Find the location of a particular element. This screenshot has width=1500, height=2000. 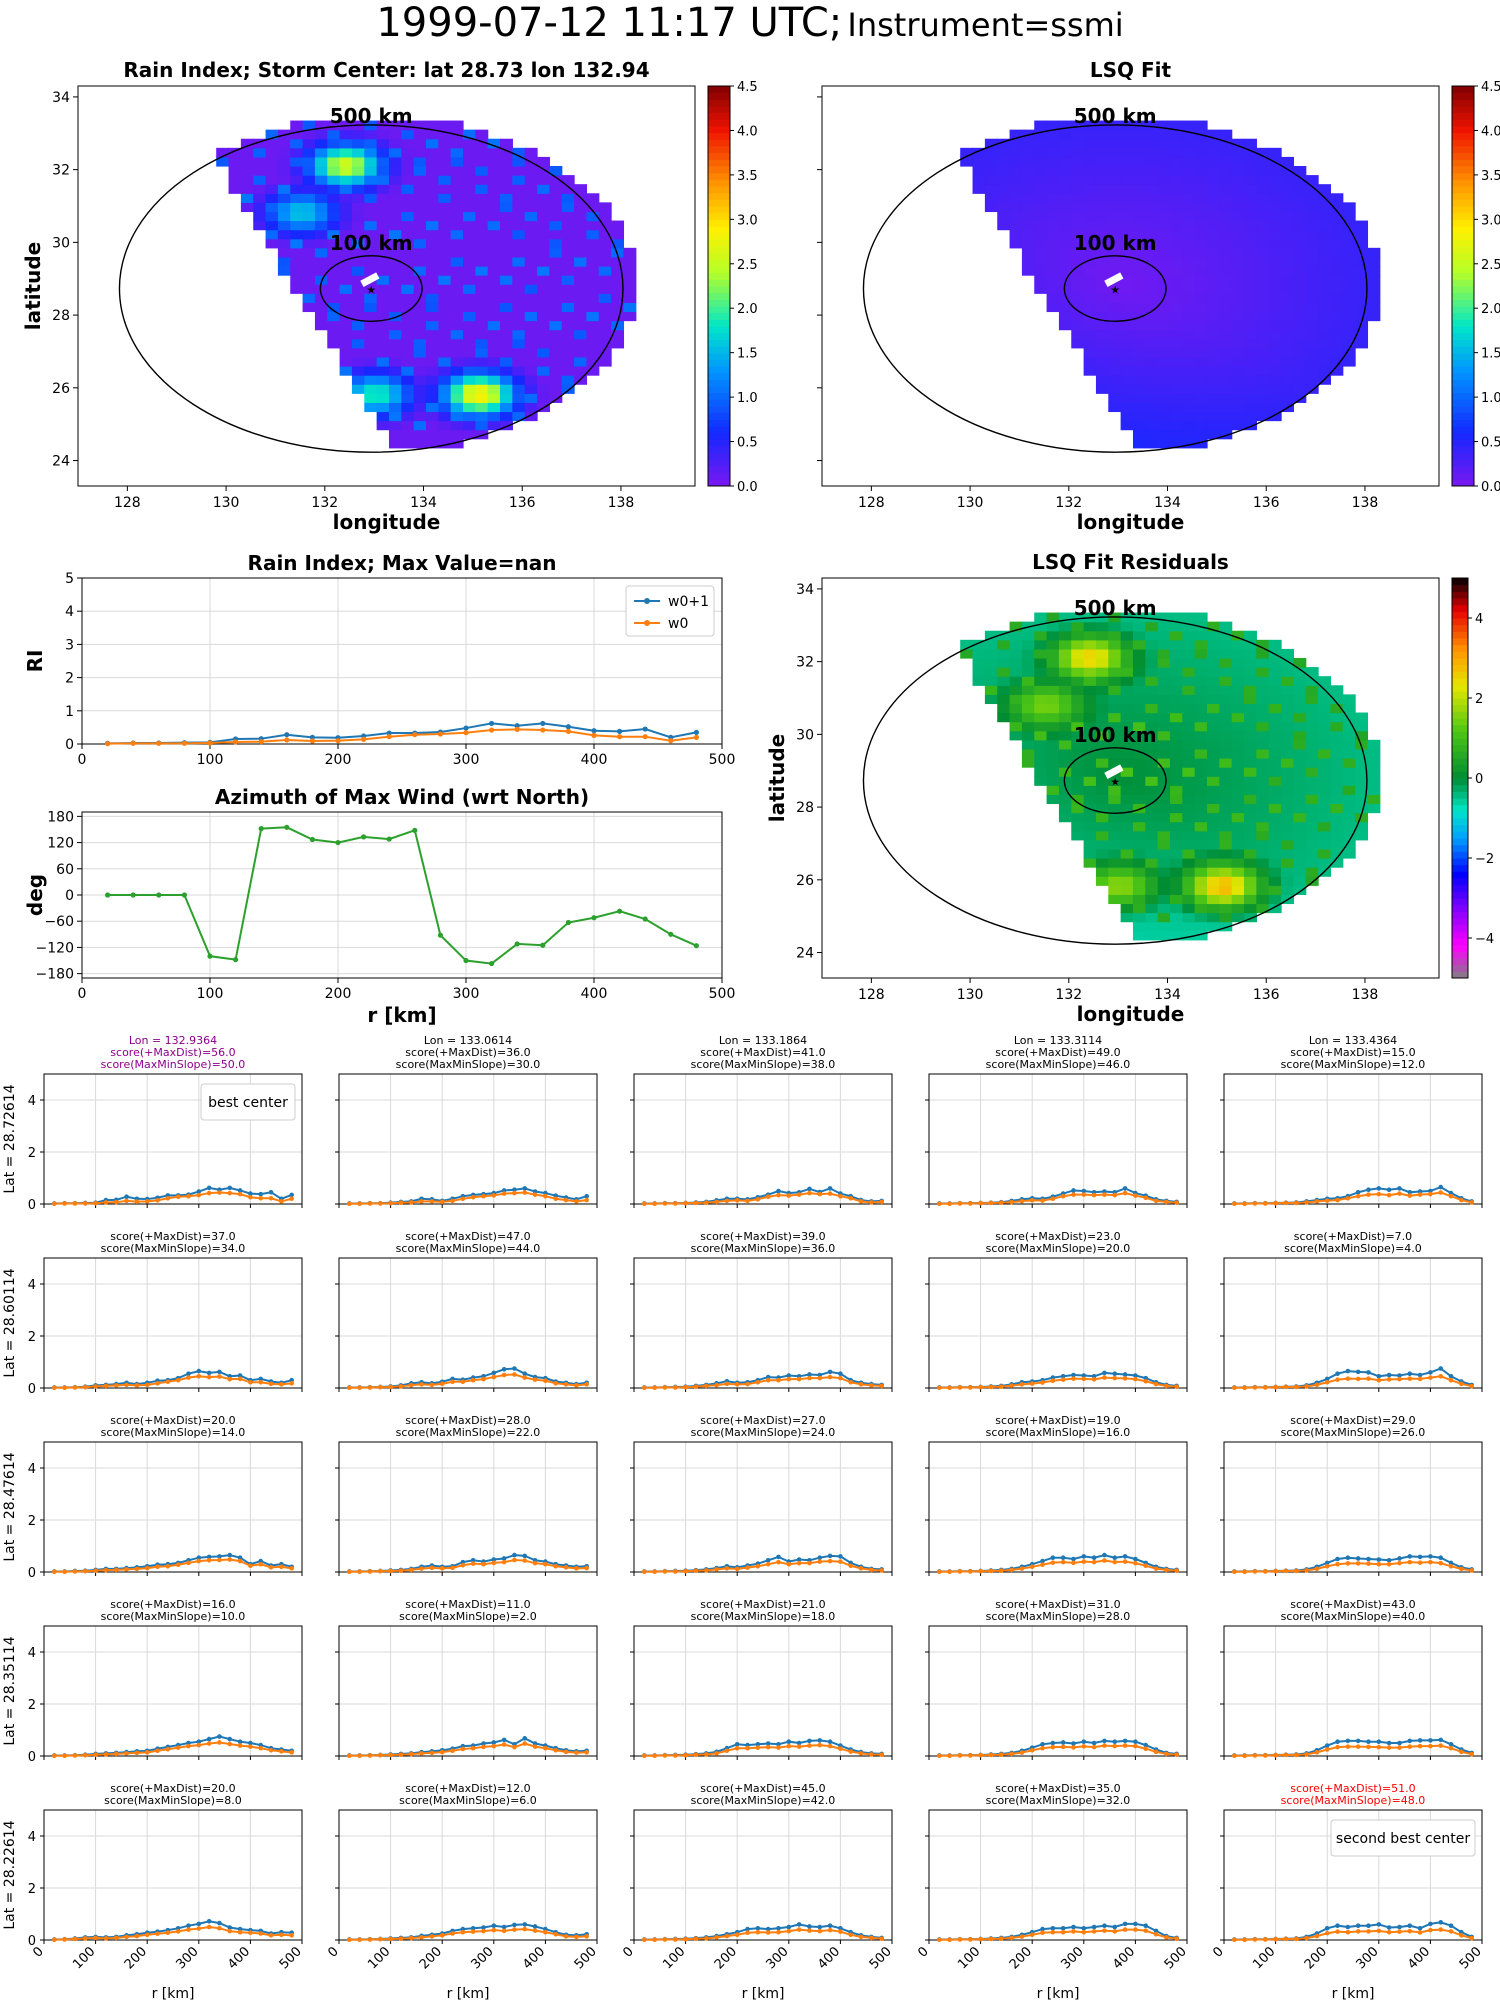

y-tick-label: 3 is located at coordinates (69, 645).